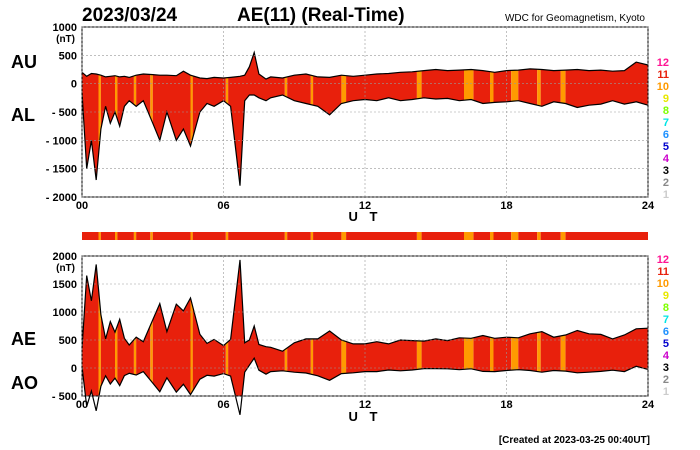 The image size is (700, 450). I want to click on ao-label: AO, so click(24, 383).